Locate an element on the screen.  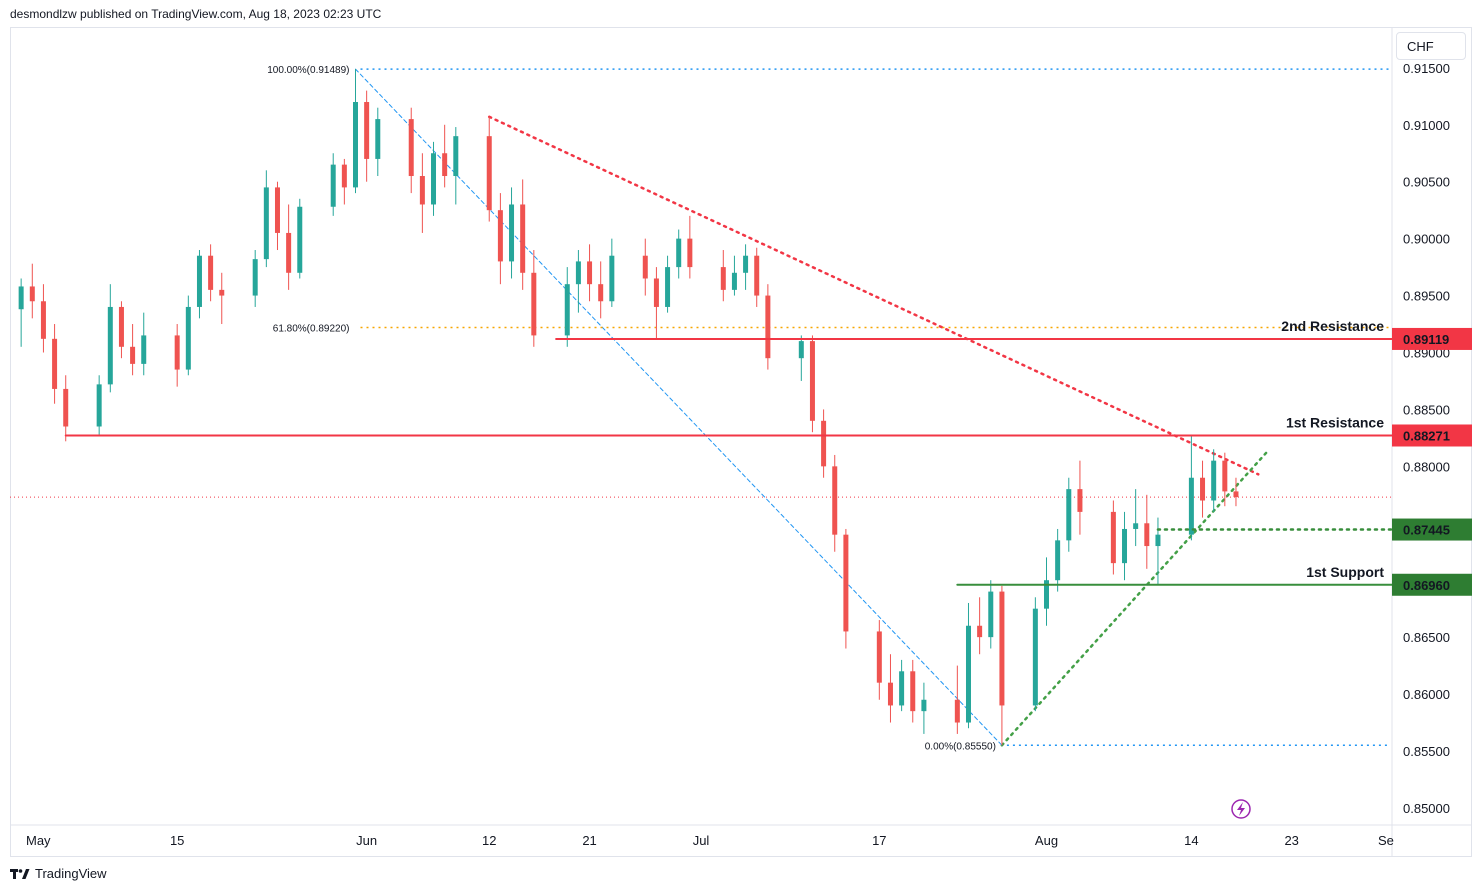
fib-level-label: 100.00%(0.91489) is located at coordinates (308, 70).